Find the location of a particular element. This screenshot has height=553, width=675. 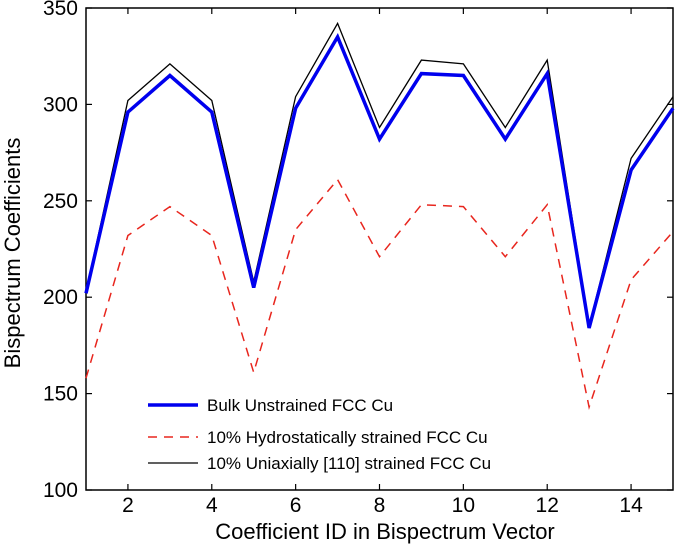

y-tick-label: 350 is located at coordinates (60, 10).